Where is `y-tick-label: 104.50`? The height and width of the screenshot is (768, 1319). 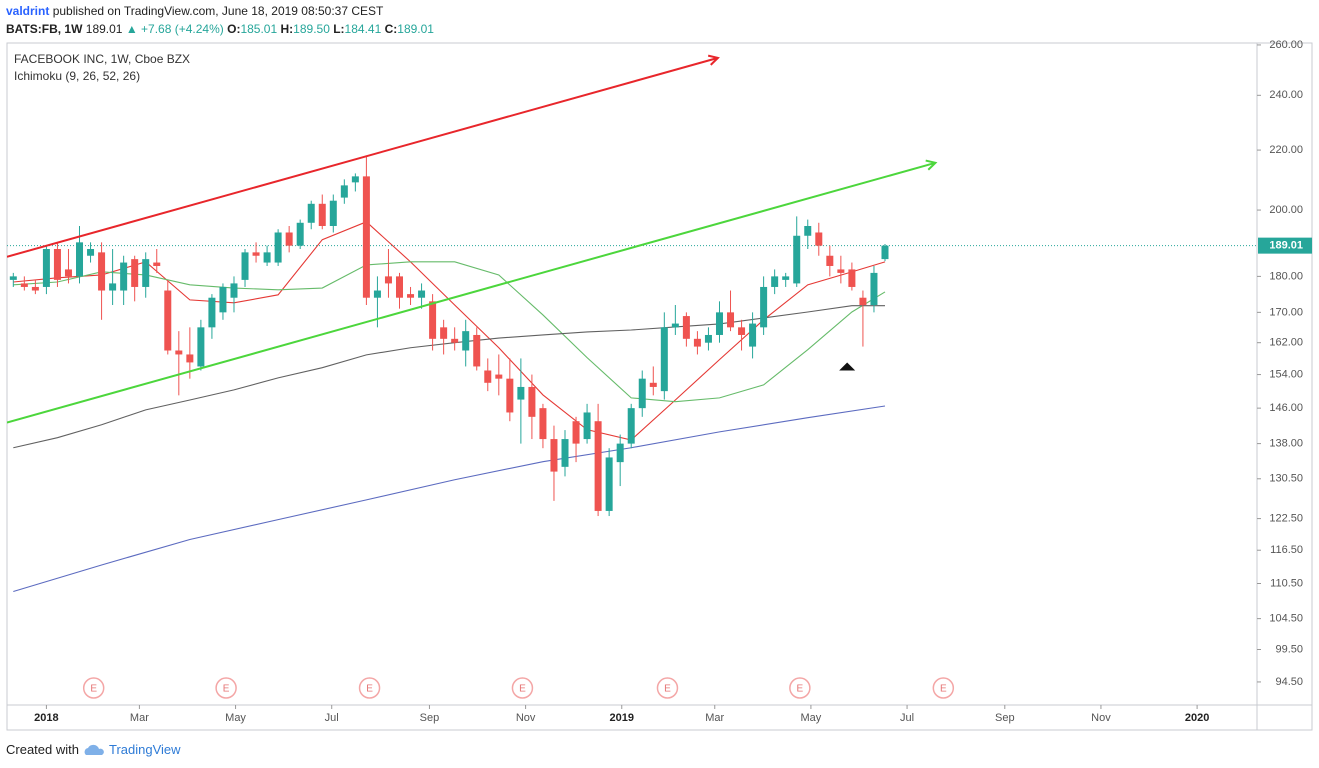
y-tick-label: 104.50 is located at coordinates (1286, 619).